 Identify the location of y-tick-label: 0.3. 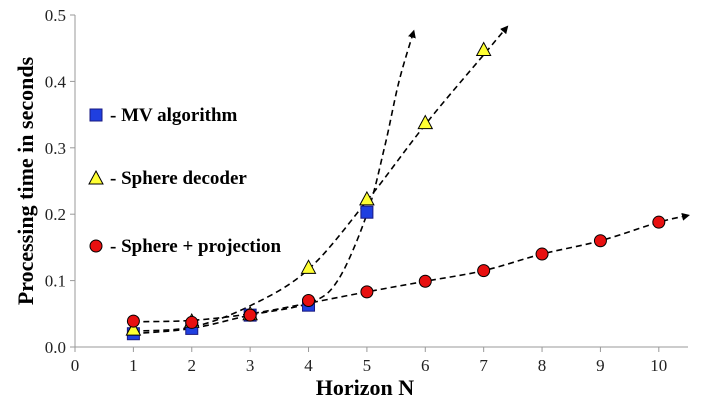
(55, 148).